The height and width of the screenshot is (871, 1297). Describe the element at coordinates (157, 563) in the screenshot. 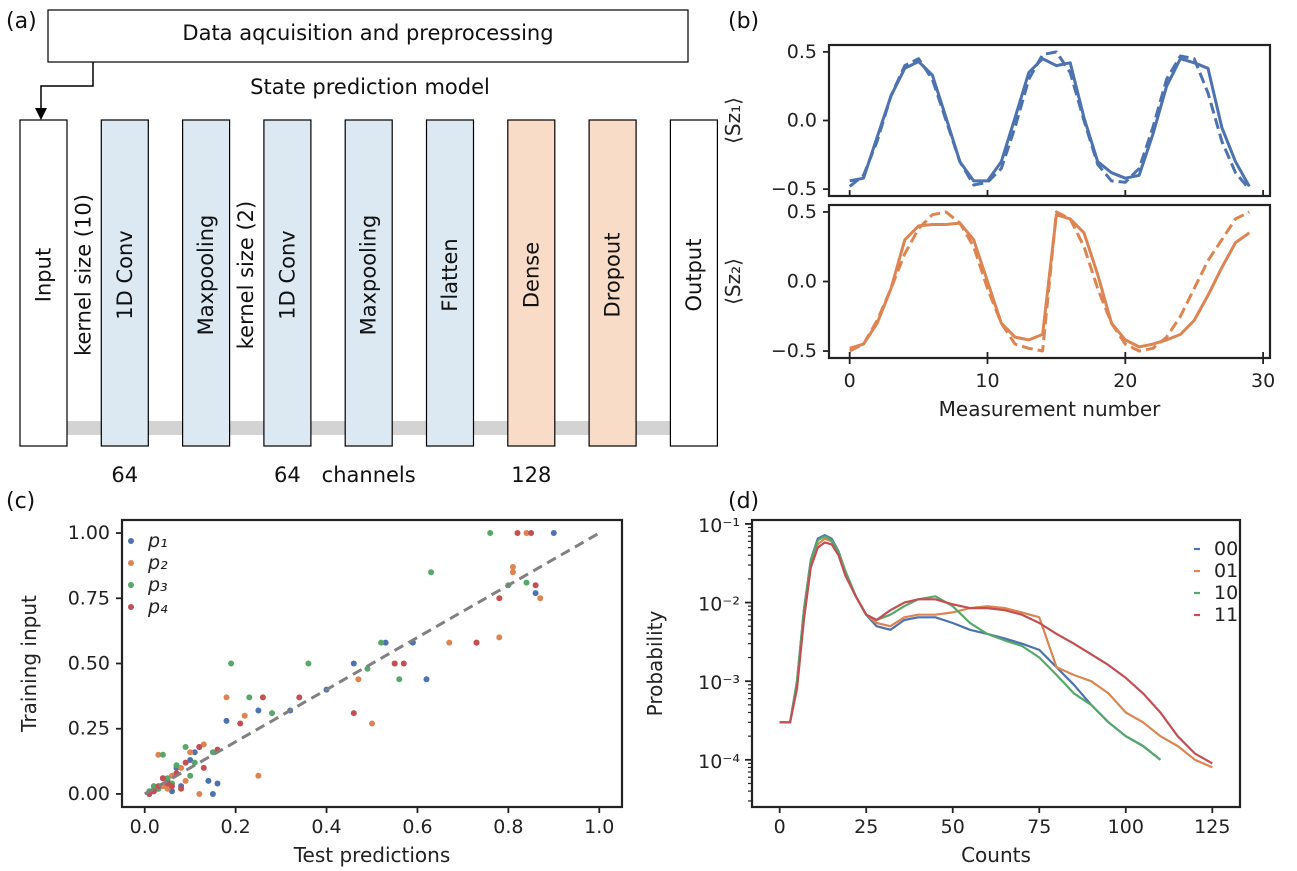

I see `c-legend-label-1: p₂` at that location.